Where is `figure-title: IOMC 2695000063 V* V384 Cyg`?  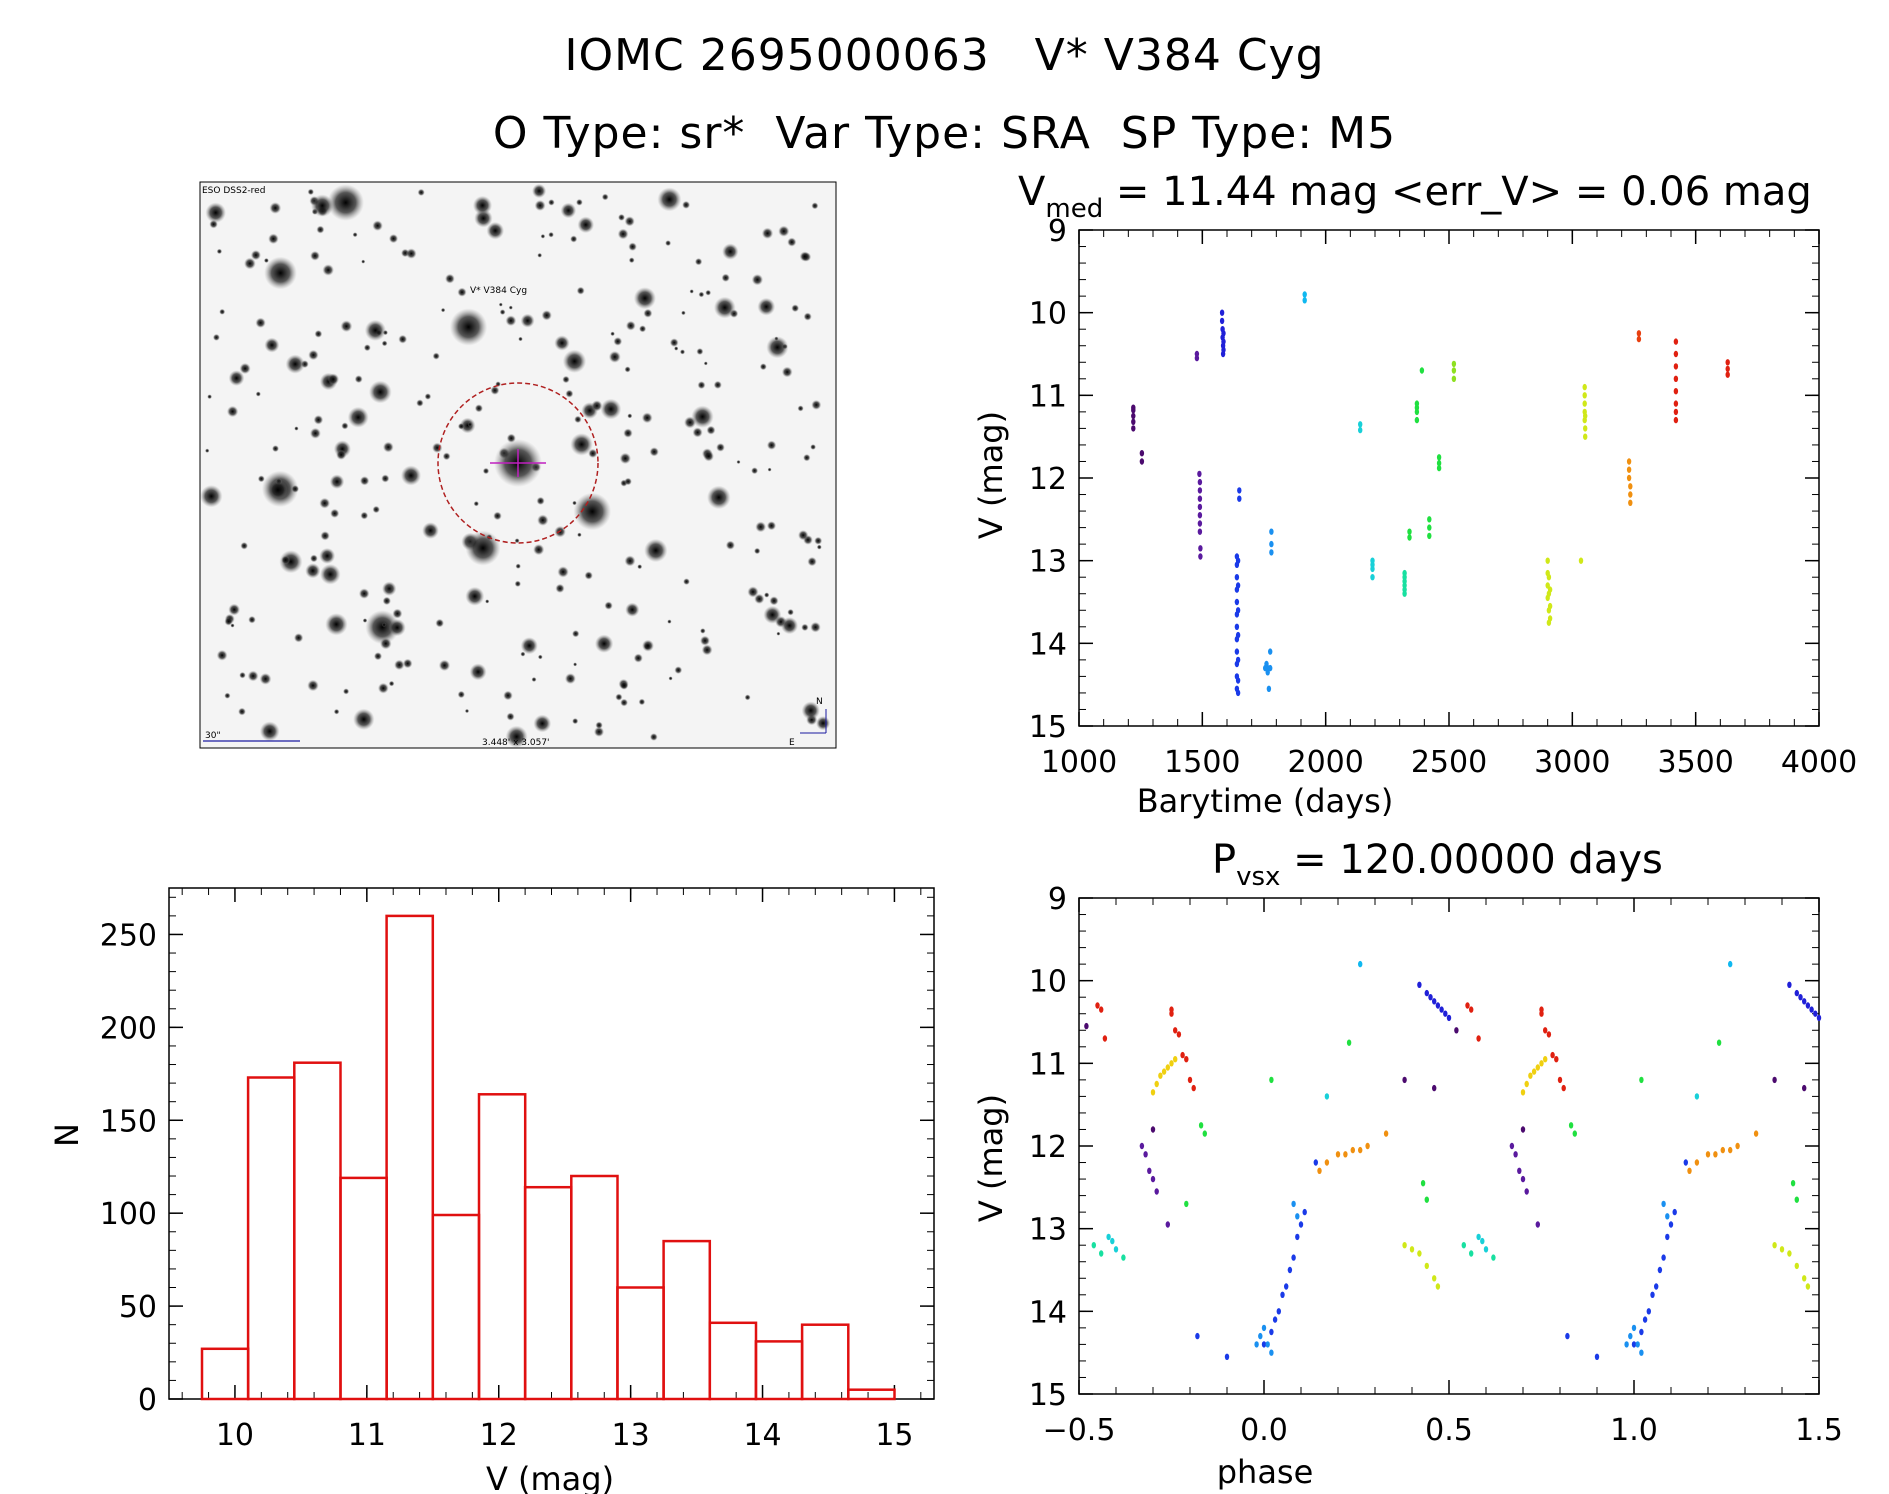
figure-title: IOMC 2695000063 V* V384 Cyg is located at coordinates (944, 55).